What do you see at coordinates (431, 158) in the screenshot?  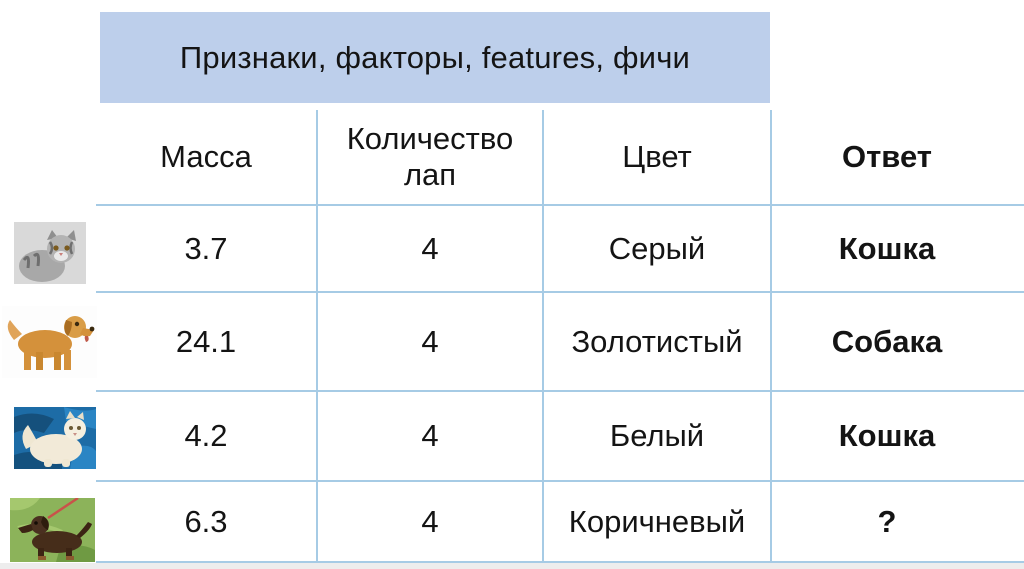 I see `column-header-legs: Количество лап` at bounding box center [431, 158].